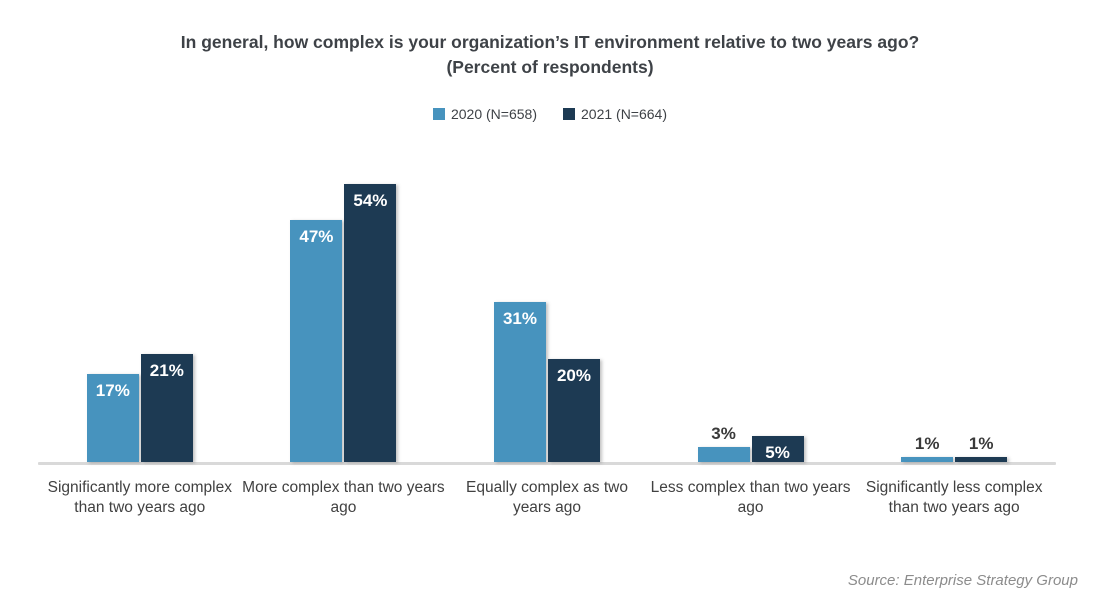 The height and width of the screenshot is (601, 1100). I want to click on category-label: Equally complex as two years ago, so click(547, 497).